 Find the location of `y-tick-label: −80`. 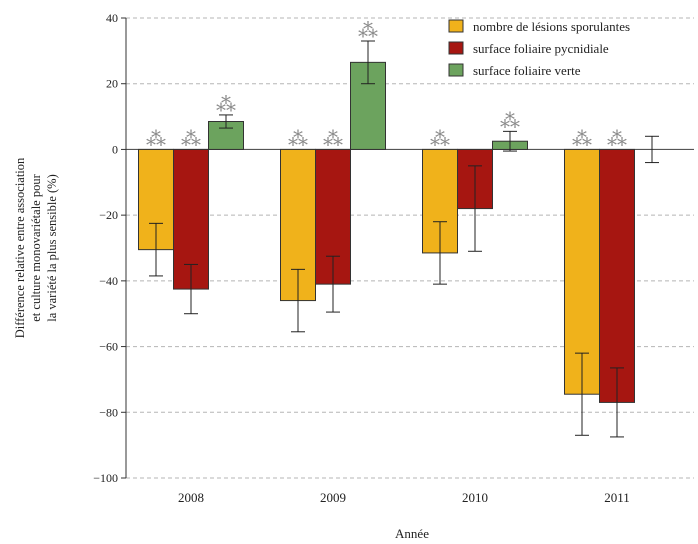

y-tick-label: −80 is located at coordinates (108, 412).